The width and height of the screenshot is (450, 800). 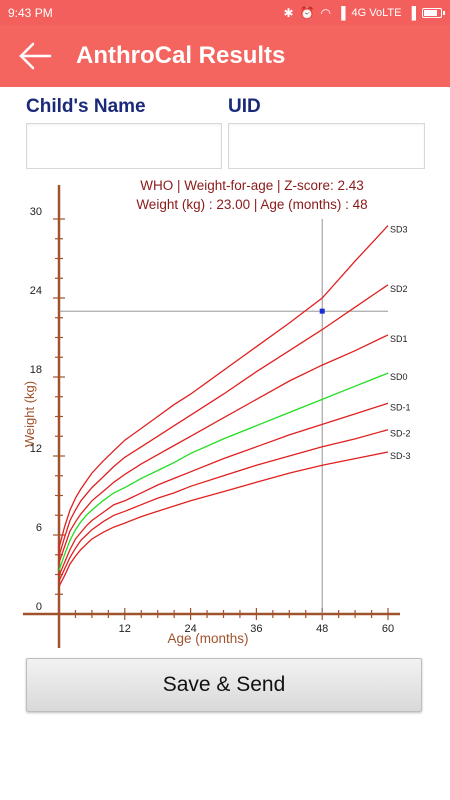 I want to click on y-axis-label: Weight (kg), so click(x=29, y=414).